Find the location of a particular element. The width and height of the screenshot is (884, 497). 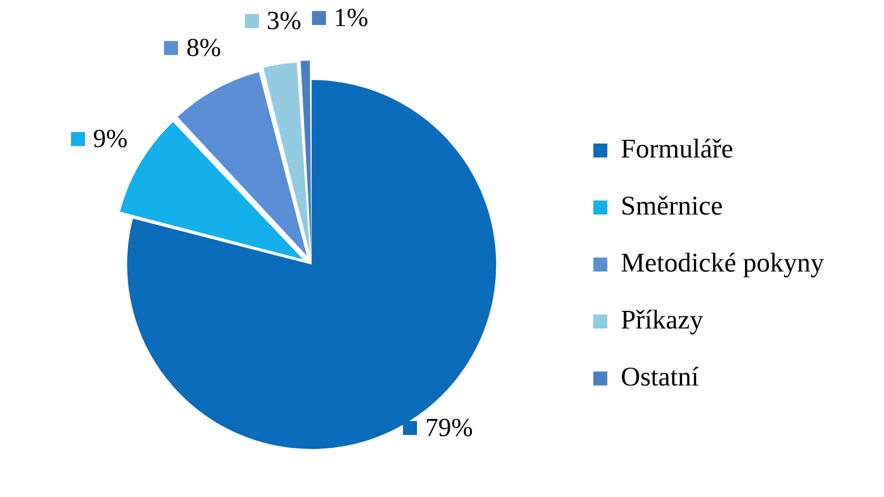

legend-label: Metodické pokyny is located at coordinates (722, 263).